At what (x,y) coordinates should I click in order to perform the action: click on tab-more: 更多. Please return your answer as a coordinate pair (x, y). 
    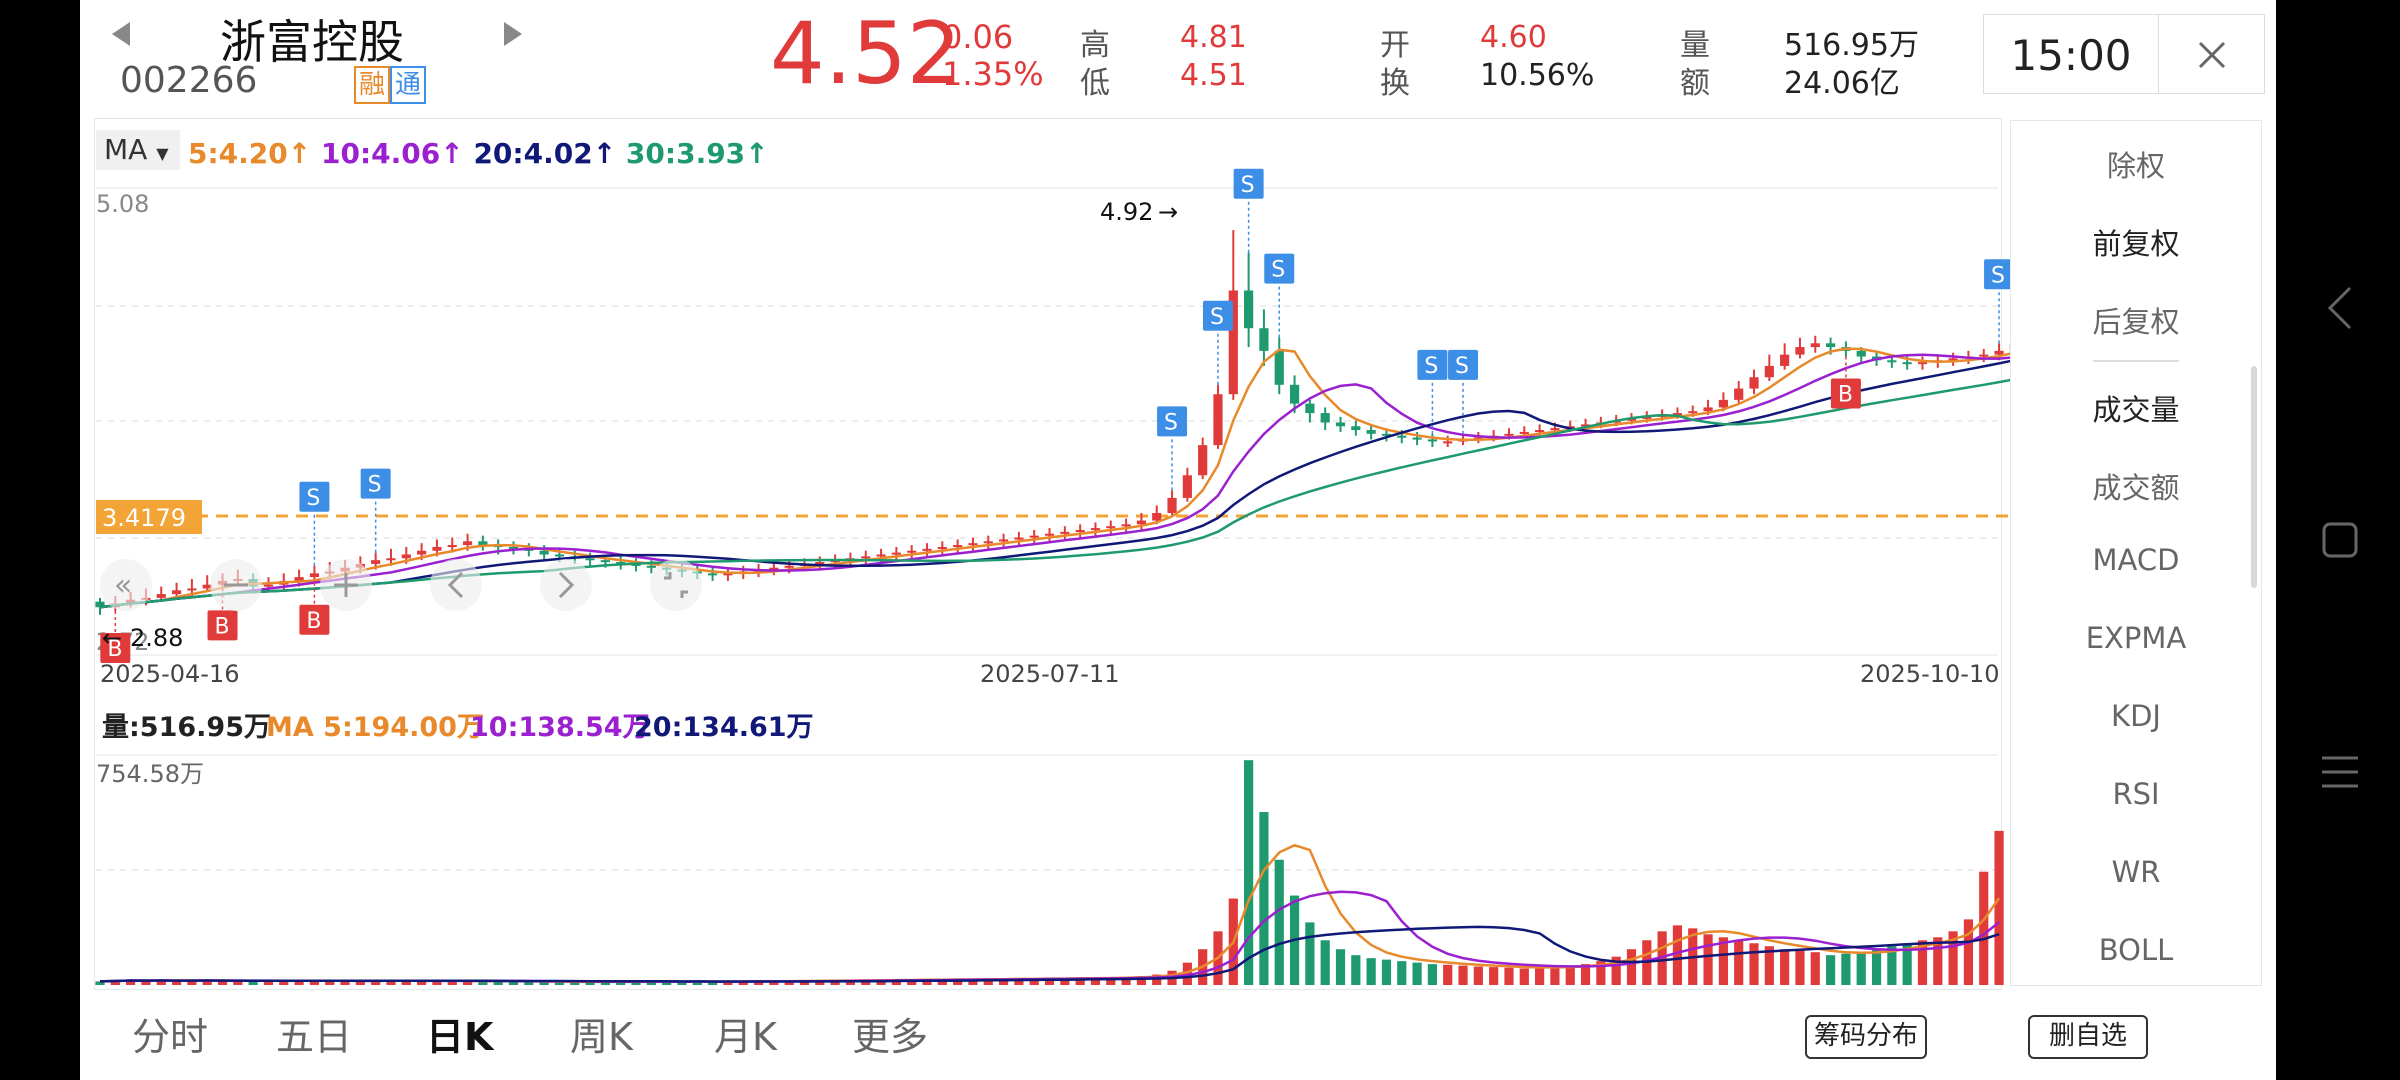
    Looking at the image, I should click on (890, 1037).